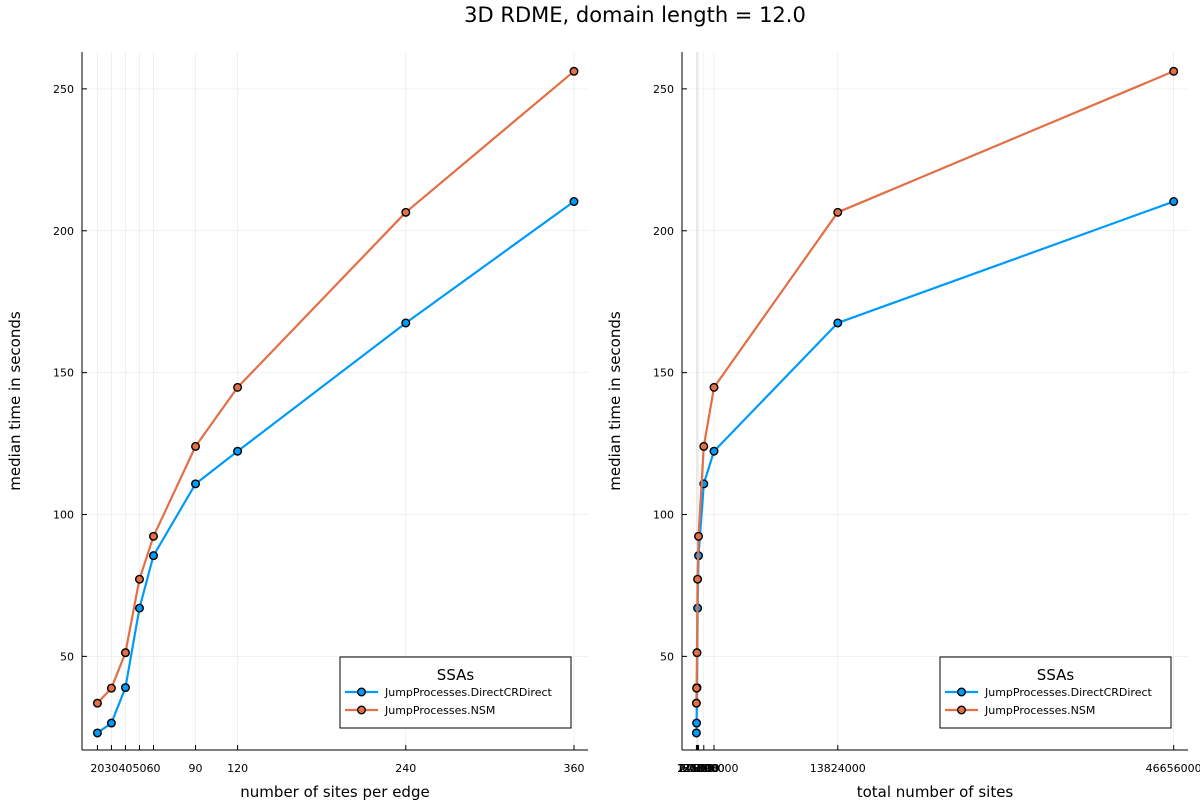 The width and height of the screenshot is (1200, 800). I want to click on x-tick-label: 30, so click(111, 768).